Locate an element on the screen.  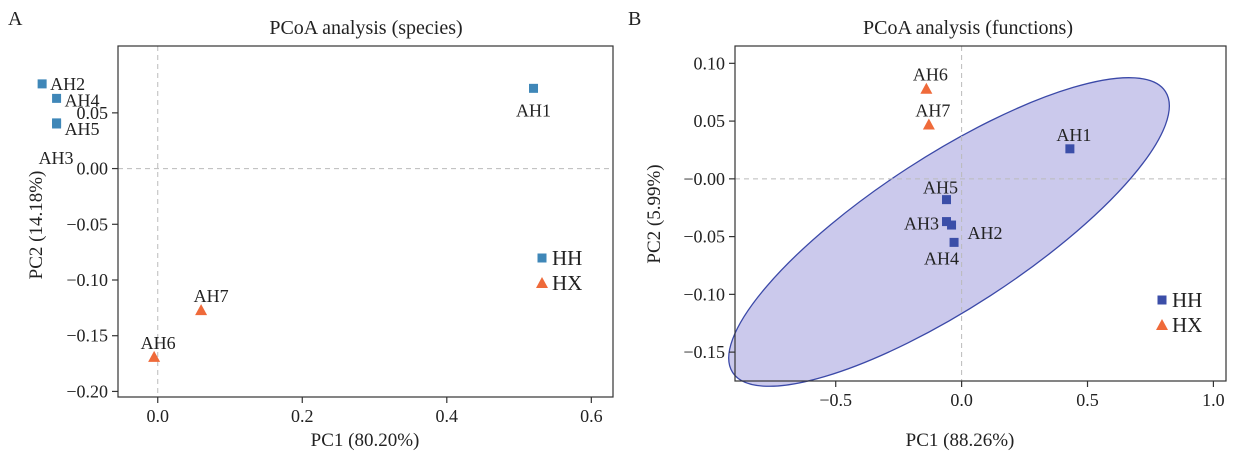
panel-b-y-tick-label: −0.00 is located at coordinates (704, 179).